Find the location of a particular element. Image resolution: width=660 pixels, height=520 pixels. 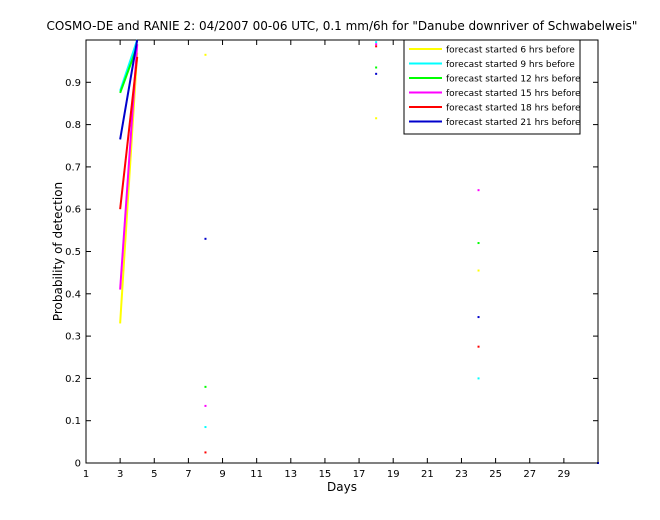

y-tick-label: 0.3 is located at coordinates (73, 337).